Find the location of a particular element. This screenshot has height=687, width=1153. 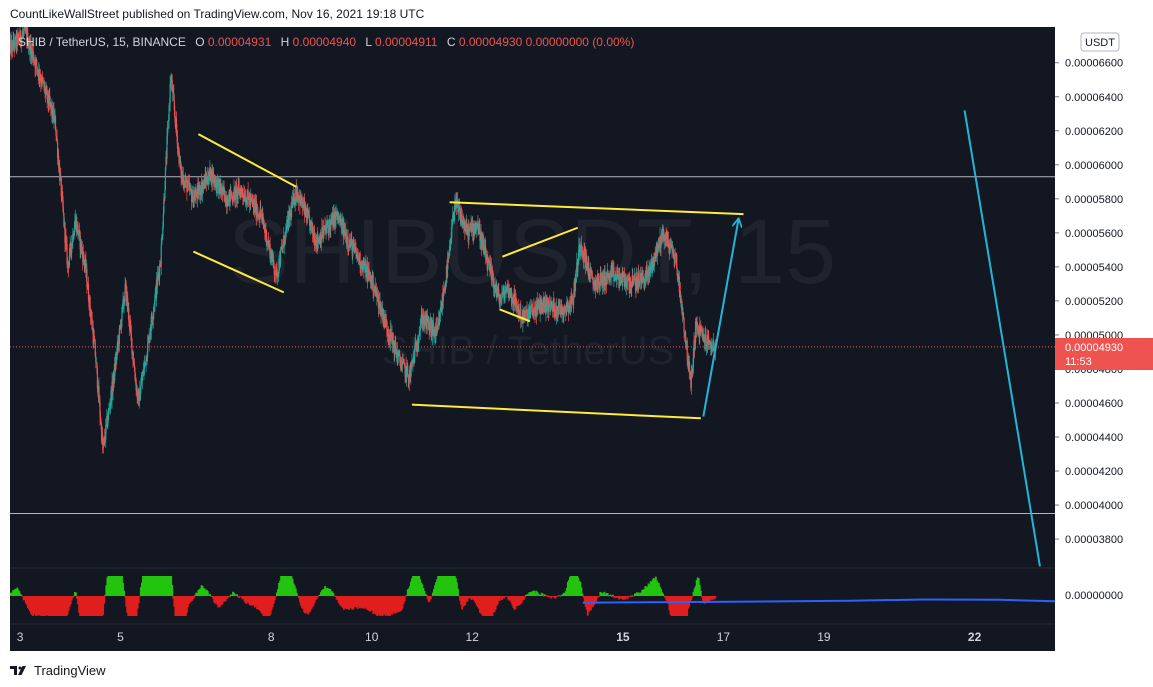

footer: TradingView is located at coordinates (58, 670).